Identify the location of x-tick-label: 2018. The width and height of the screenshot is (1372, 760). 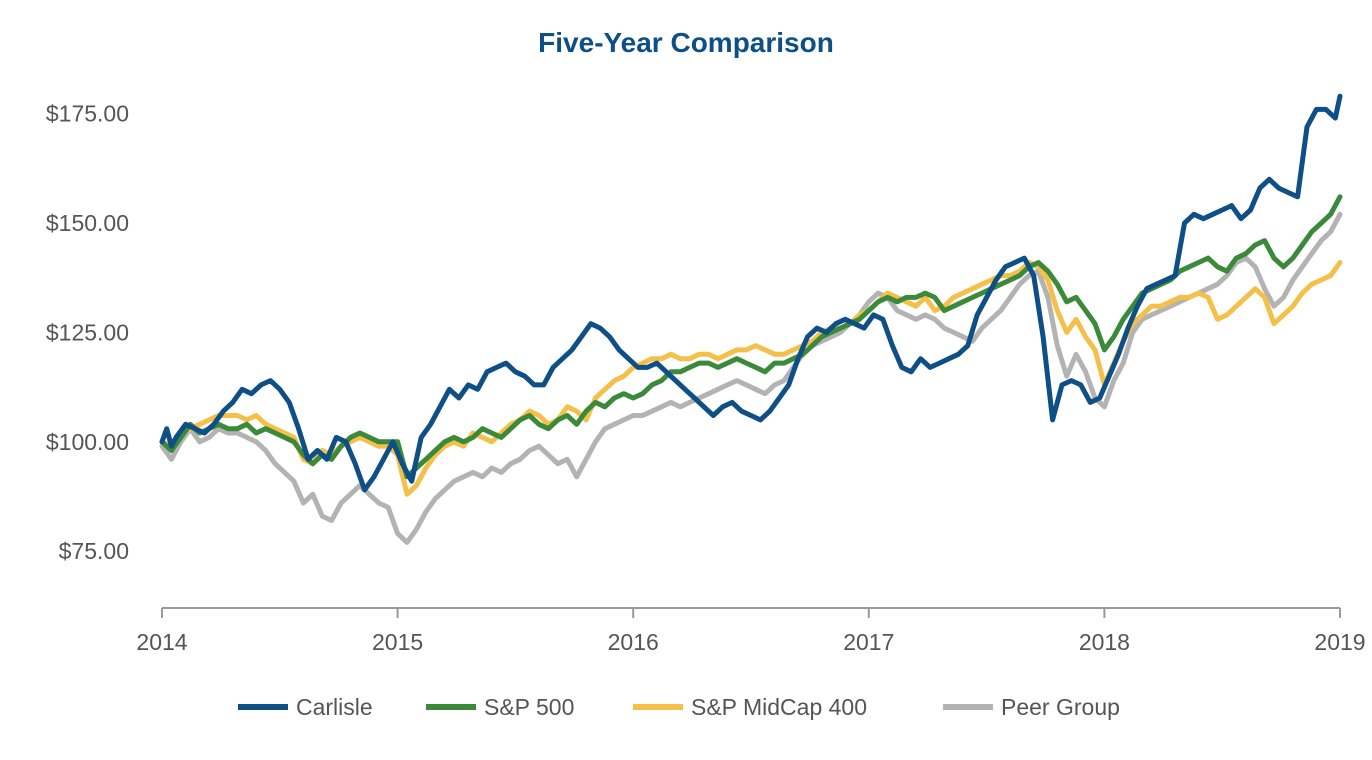
(1104, 642).